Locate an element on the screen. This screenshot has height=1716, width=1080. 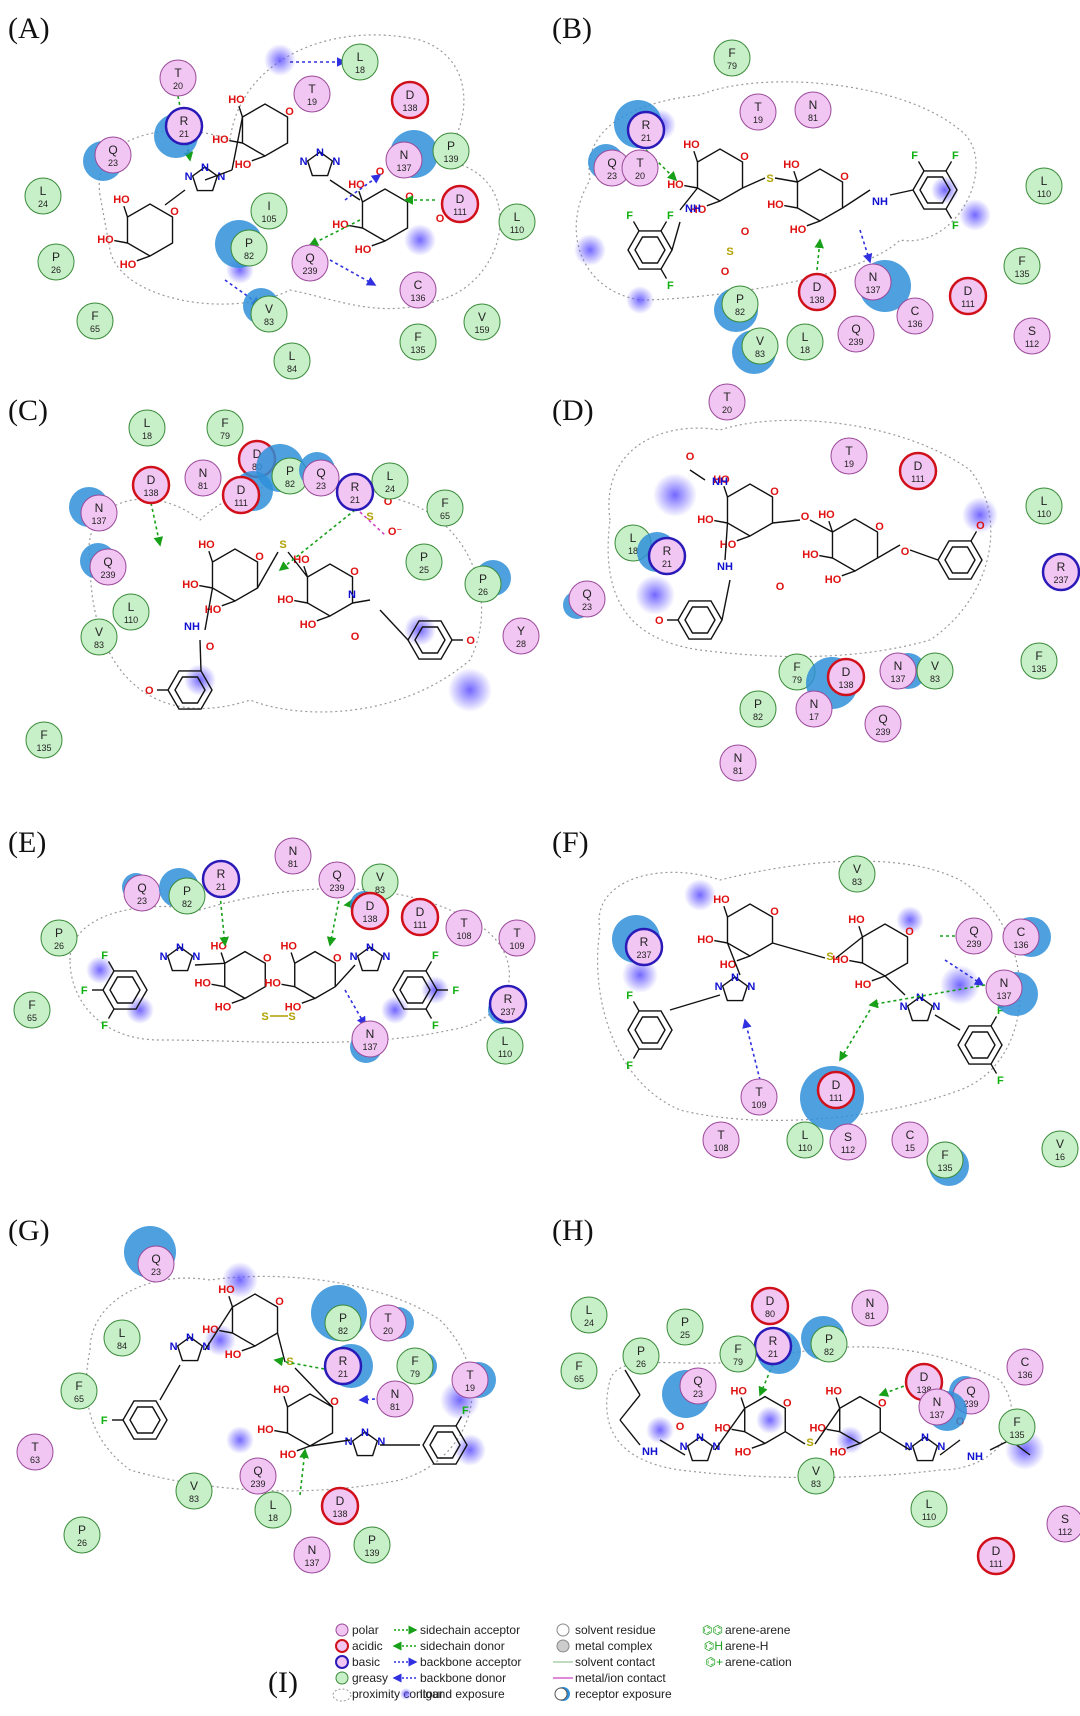
legend-swatch-ligand-exposure is located at coordinates (406, 1694).